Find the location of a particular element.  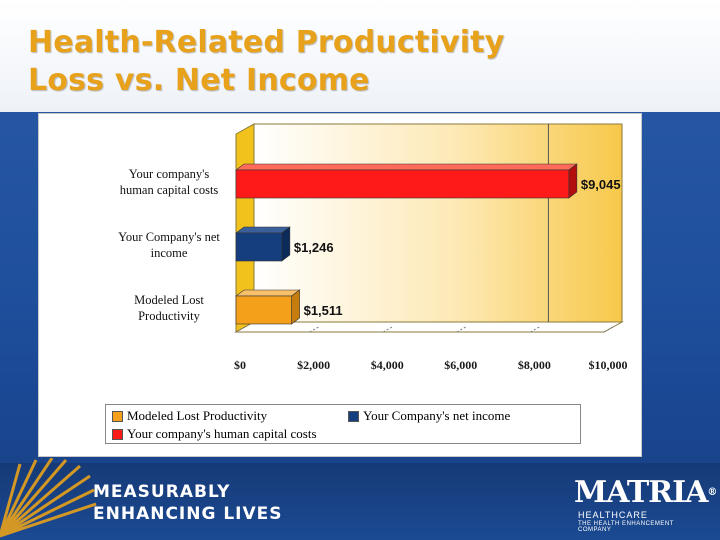

footer-bar is located at coordinates (360, 501).